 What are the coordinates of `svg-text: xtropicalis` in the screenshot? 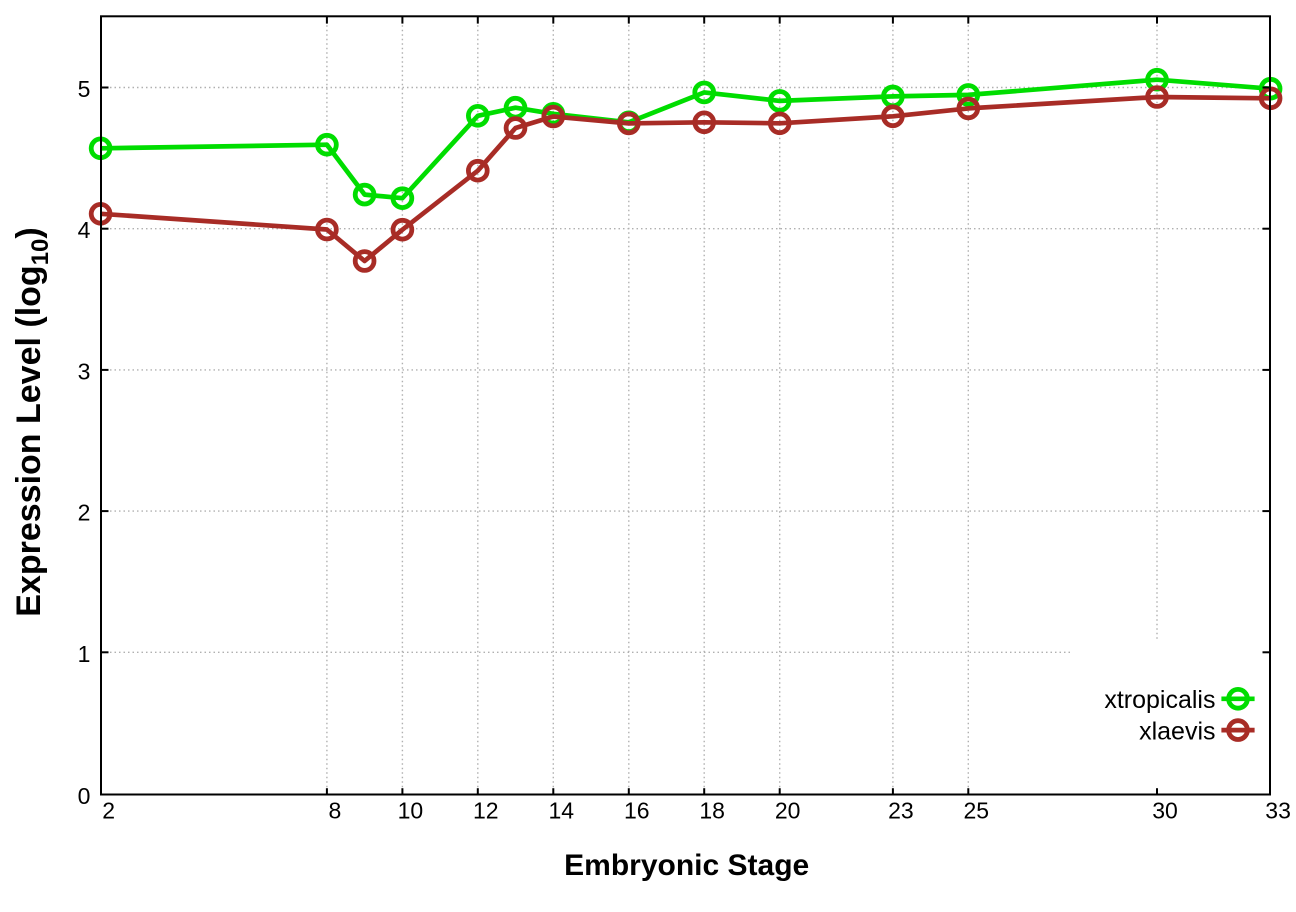 It's located at (1159, 700).